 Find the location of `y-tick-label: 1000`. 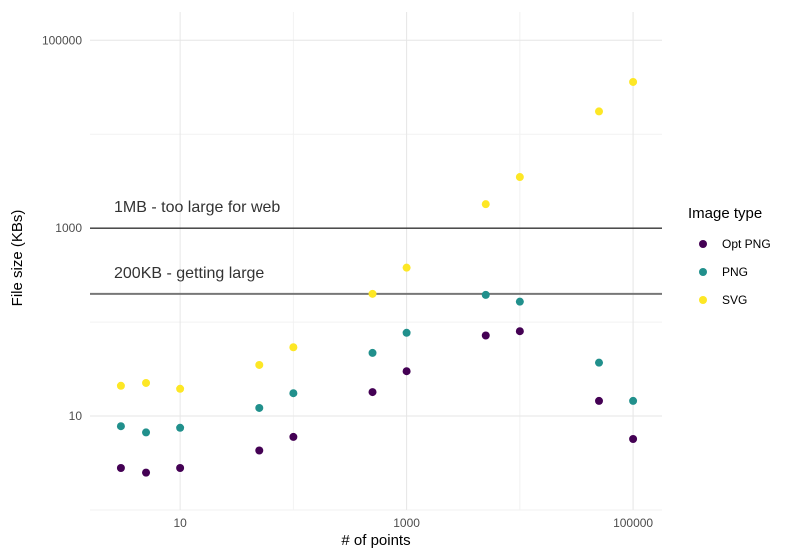

y-tick-label: 1000 is located at coordinates (68, 228).